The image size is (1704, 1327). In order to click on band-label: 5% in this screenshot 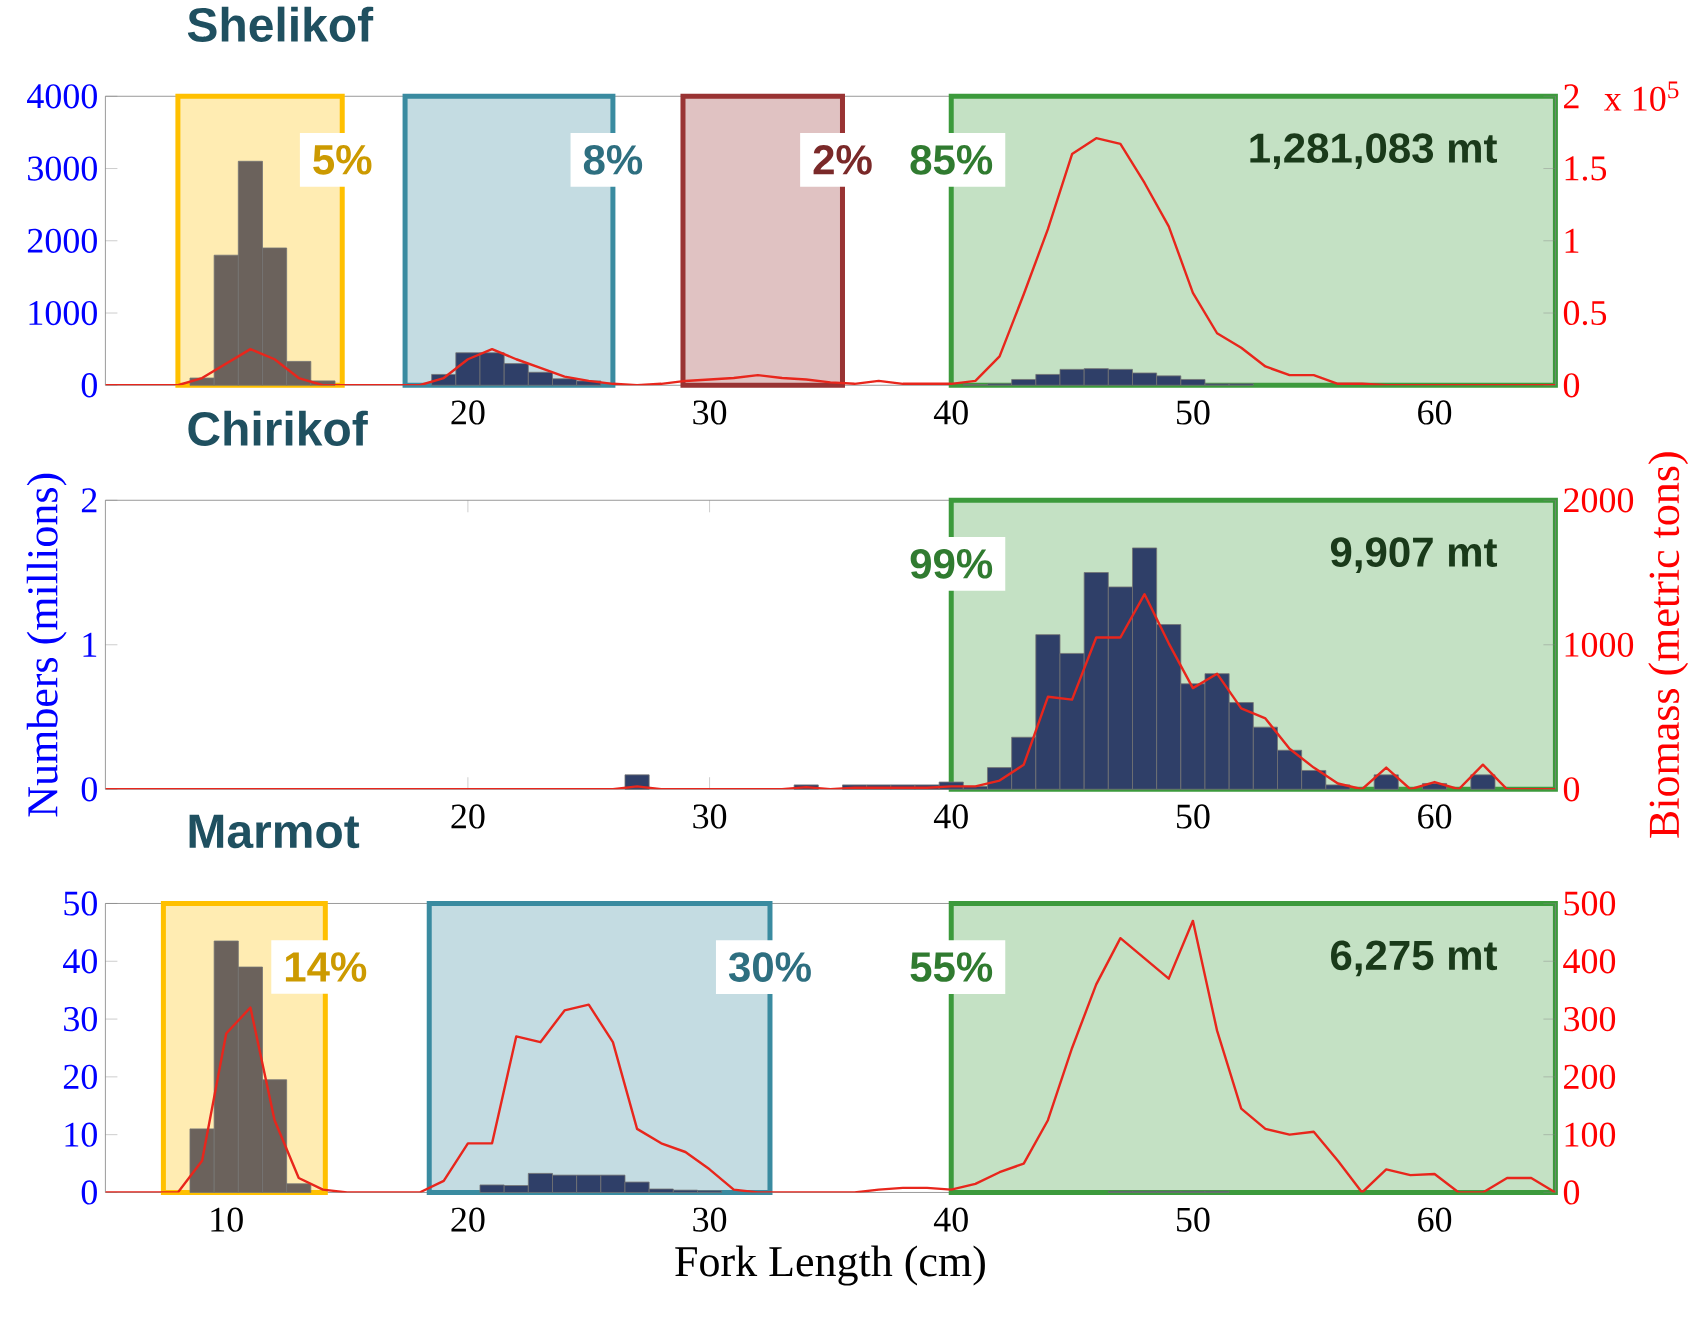, I will do `click(342, 159)`.